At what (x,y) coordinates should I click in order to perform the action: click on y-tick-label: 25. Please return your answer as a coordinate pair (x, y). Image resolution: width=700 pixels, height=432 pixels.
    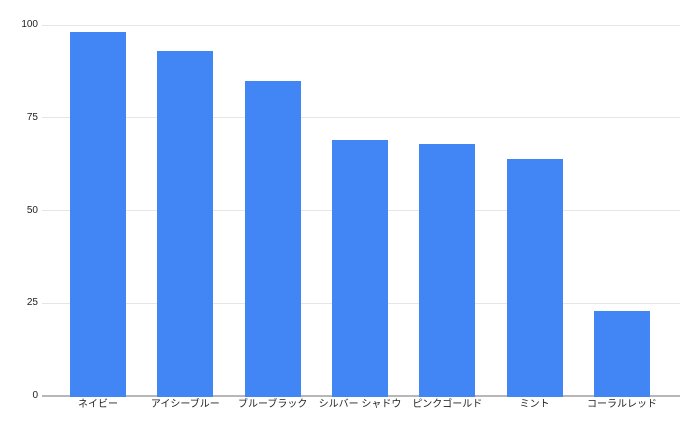
    Looking at the image, I should click on (32, 303).